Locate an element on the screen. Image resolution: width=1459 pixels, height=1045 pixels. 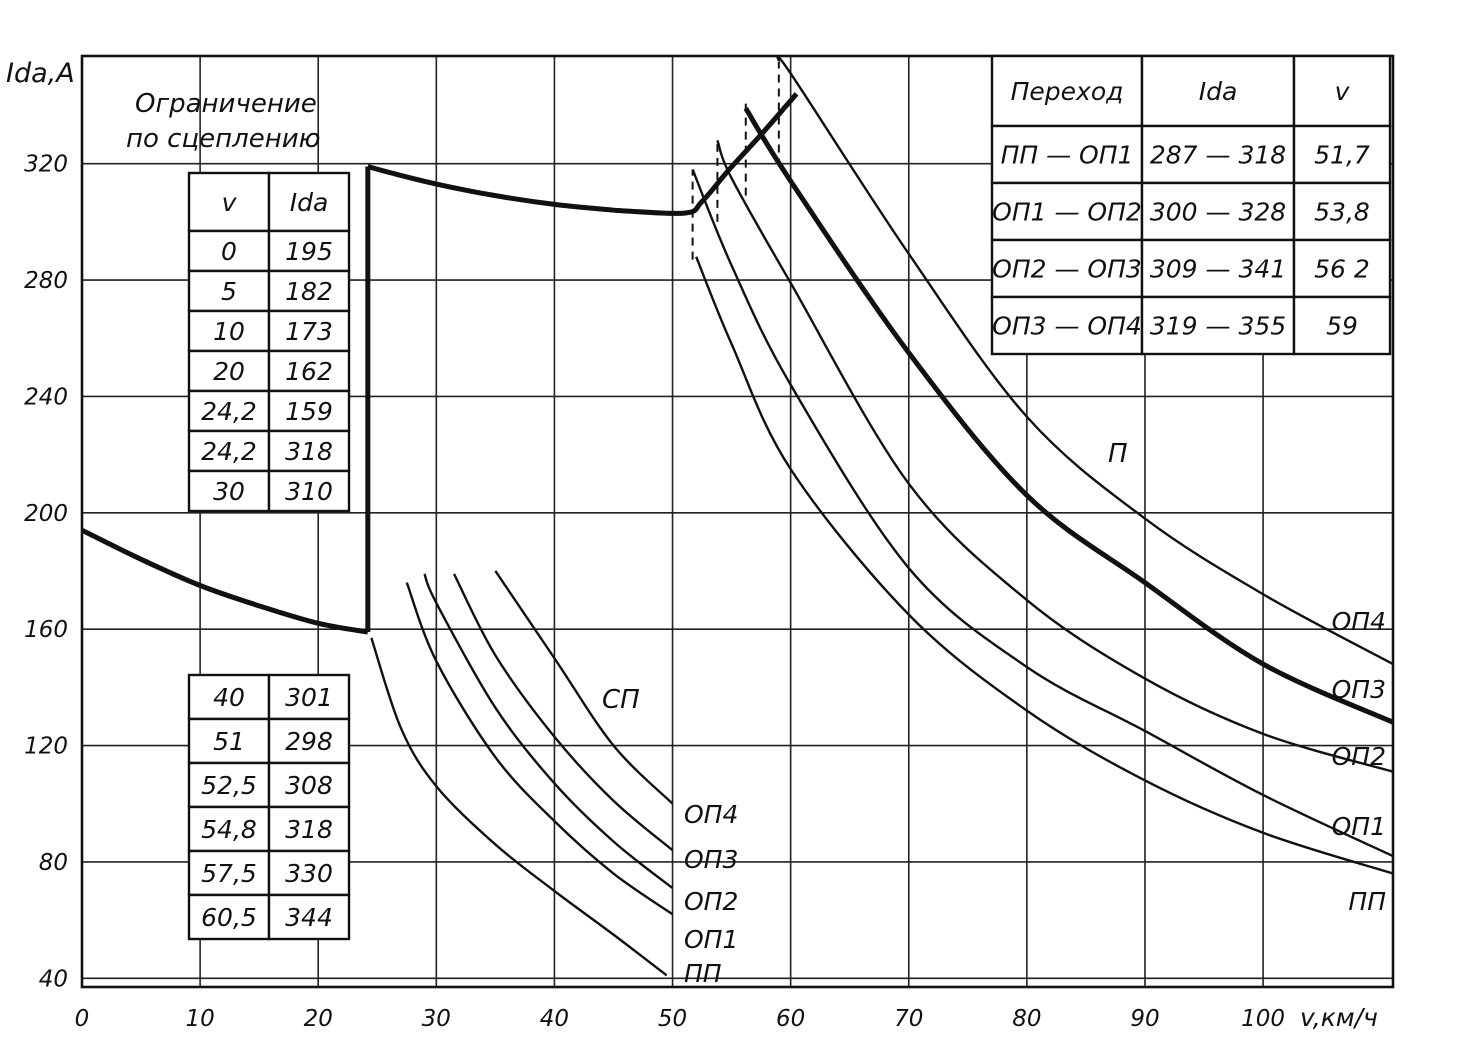
table-cell-text: 173 is located at coordinates (309, 331).